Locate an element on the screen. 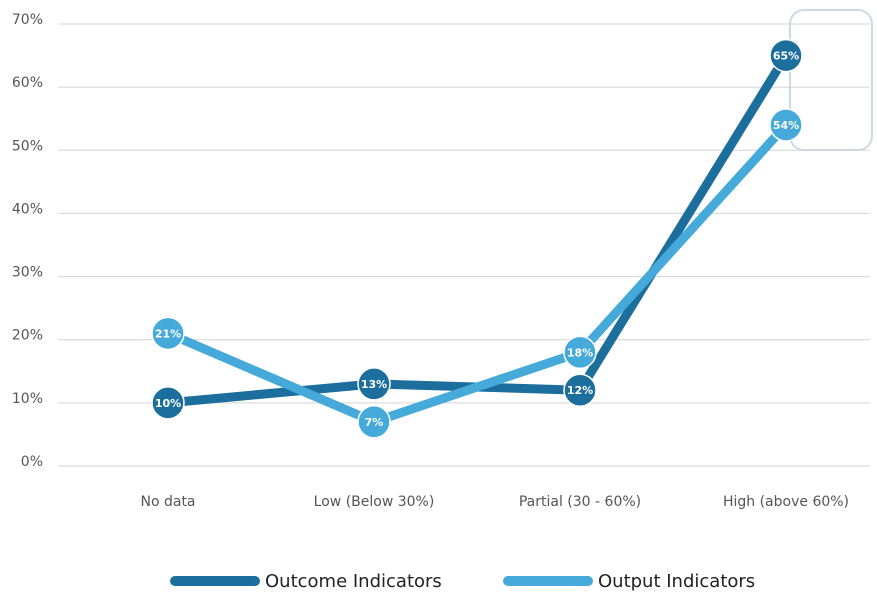  legend-label: Outcome Indicators is located at coordinates (353, 581).